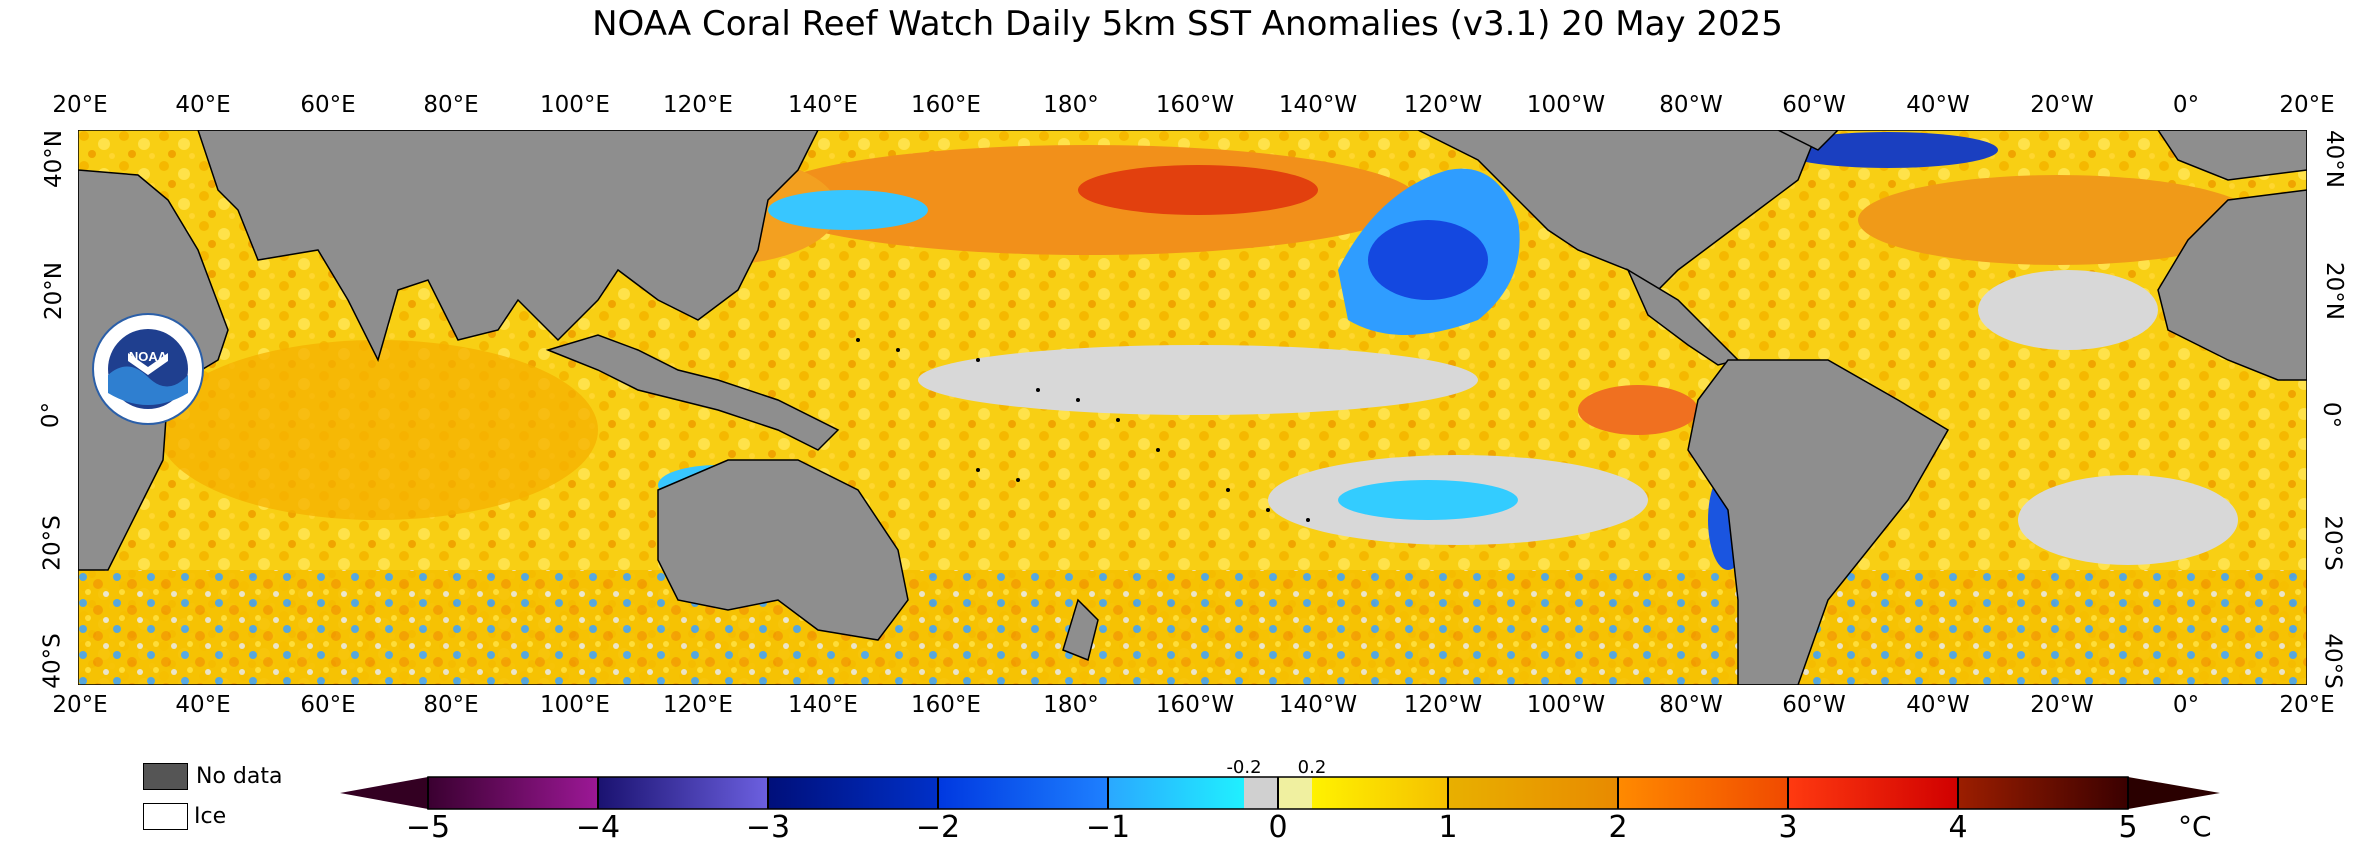  What do you see at coordinates (1192, 627) in the screenshot?
I see `southern-ocean-band` at bounding box center [1192, 627].